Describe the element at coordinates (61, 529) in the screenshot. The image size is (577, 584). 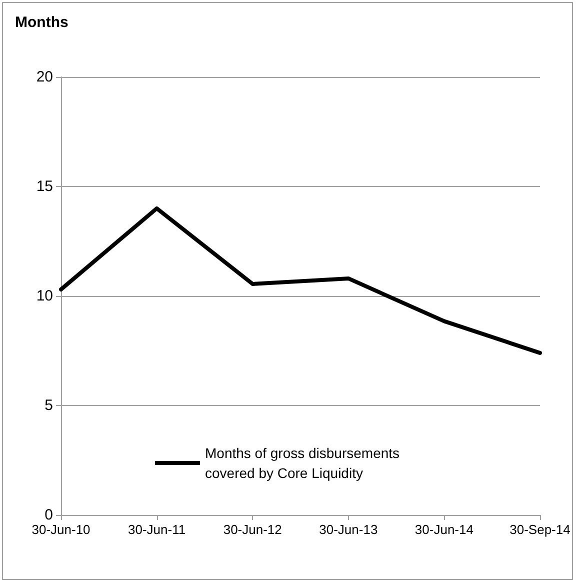
I see `x-tick-label: 30-Jun-10` at that location.